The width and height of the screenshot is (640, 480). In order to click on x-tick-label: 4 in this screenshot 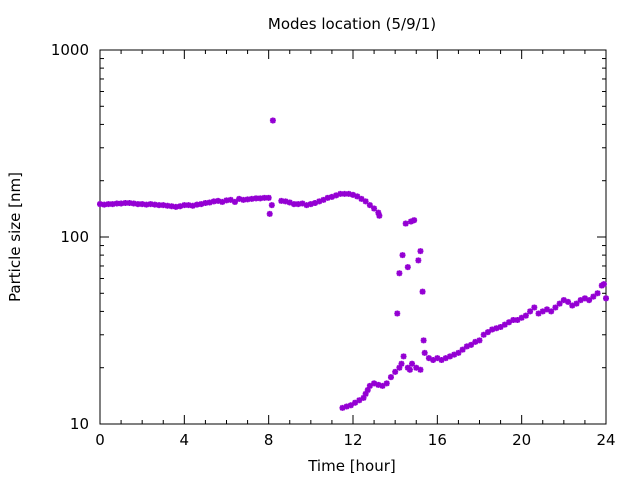, I will do `click(185, 440)`.